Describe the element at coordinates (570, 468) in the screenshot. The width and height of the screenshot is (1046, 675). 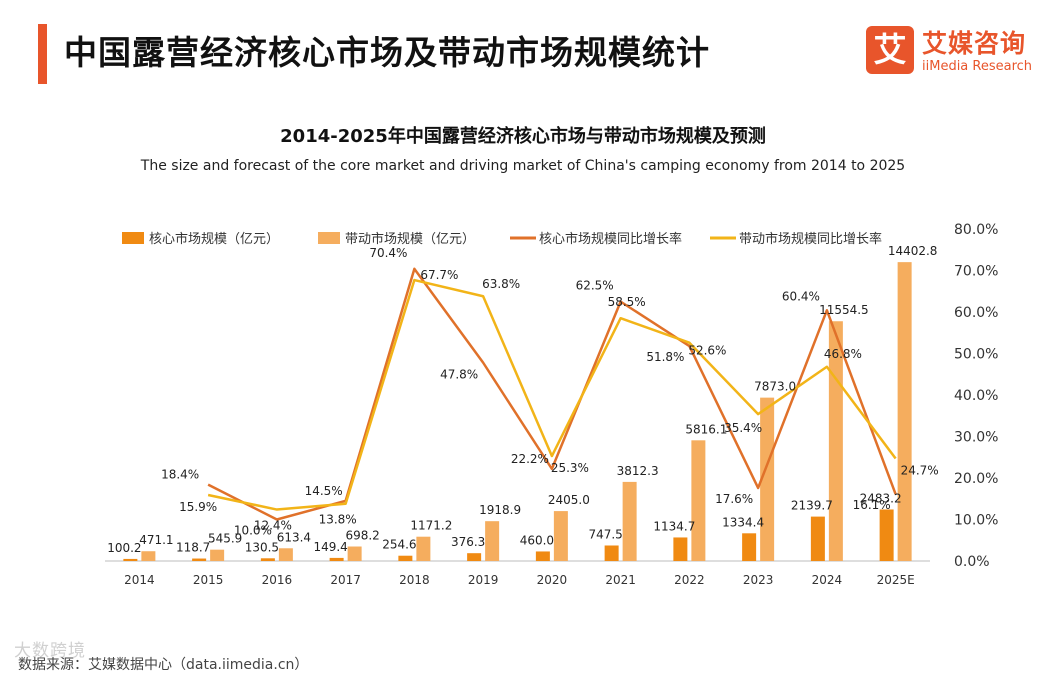
I see `driving-growth-value-label: 25.3%` at that location.